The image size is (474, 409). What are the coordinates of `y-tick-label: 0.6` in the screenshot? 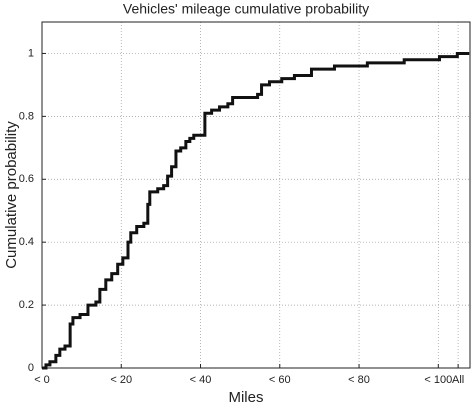 It's located at (26, 179).